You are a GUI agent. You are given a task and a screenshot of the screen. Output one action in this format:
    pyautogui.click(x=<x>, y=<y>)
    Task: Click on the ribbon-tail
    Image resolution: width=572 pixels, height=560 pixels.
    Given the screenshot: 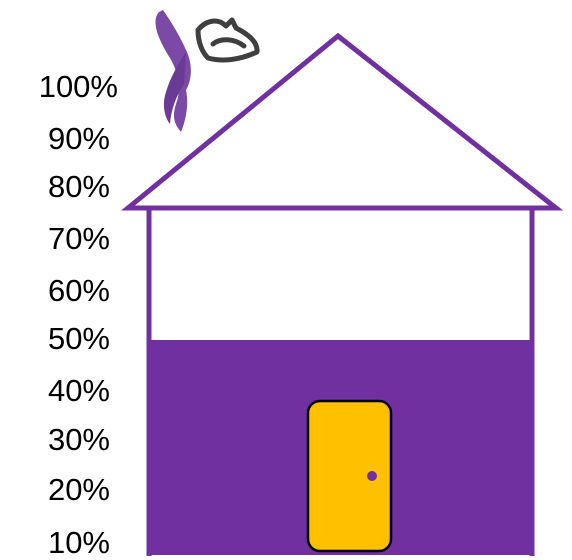 What is the action you would take?
    pyautogui.click(x=174, y=88)
    